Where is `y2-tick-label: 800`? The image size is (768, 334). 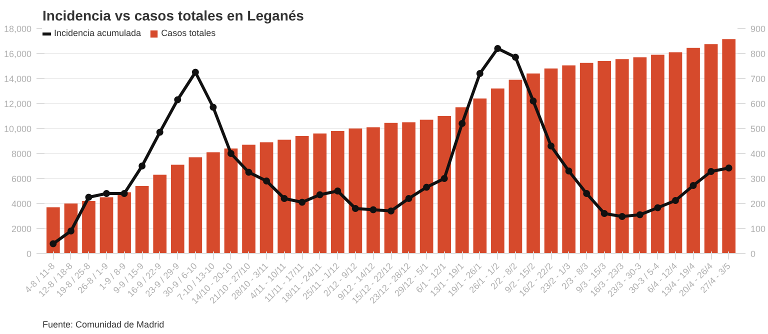
y2-tick-label: 800 is located at coordinates (758, 54).